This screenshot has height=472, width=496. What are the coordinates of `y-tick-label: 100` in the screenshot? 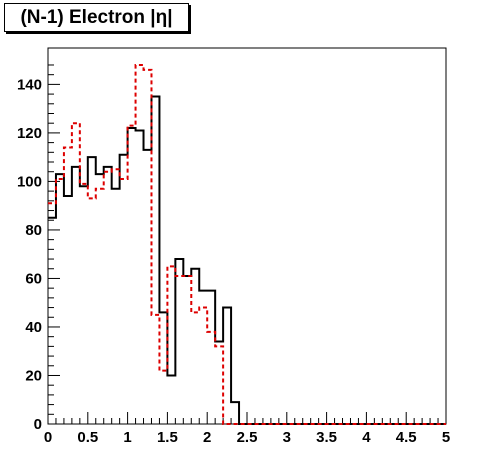 It's located at (29, 181).